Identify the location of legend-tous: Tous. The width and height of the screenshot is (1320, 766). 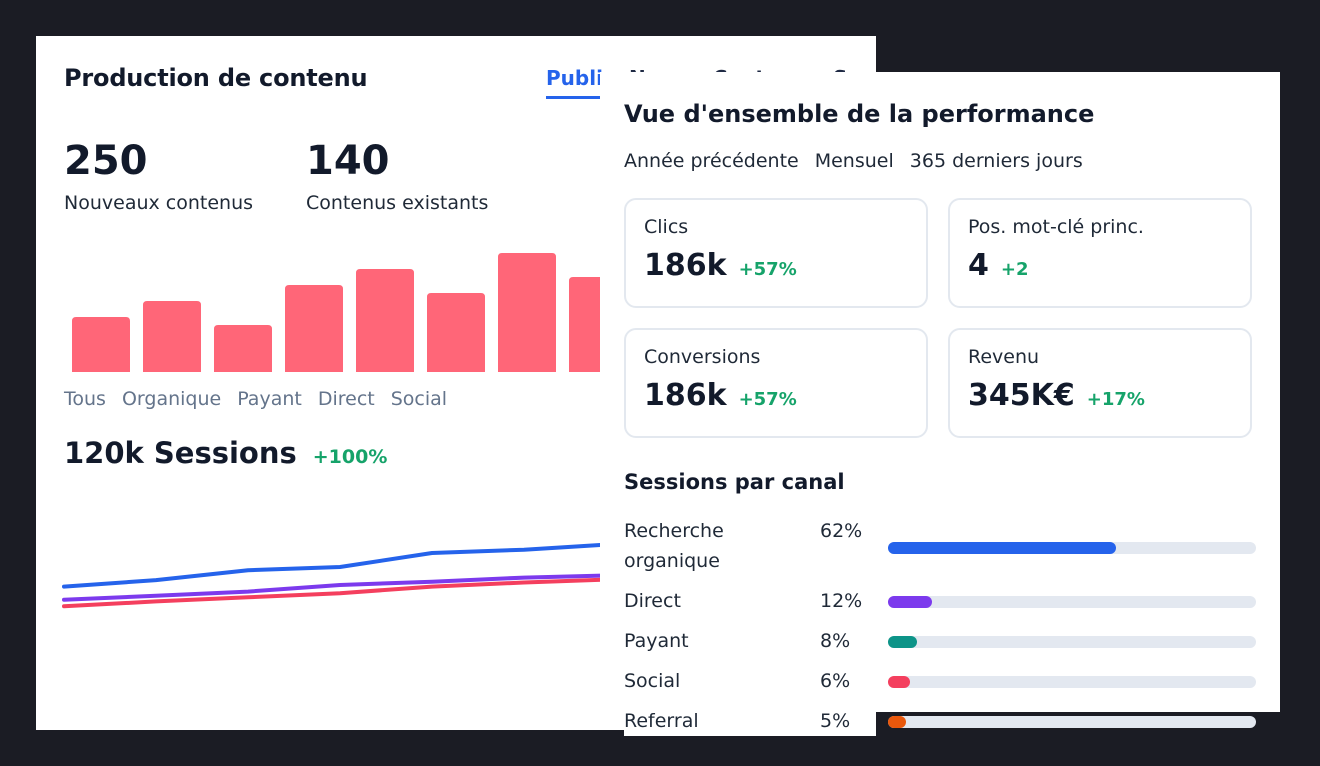
(85, 399).